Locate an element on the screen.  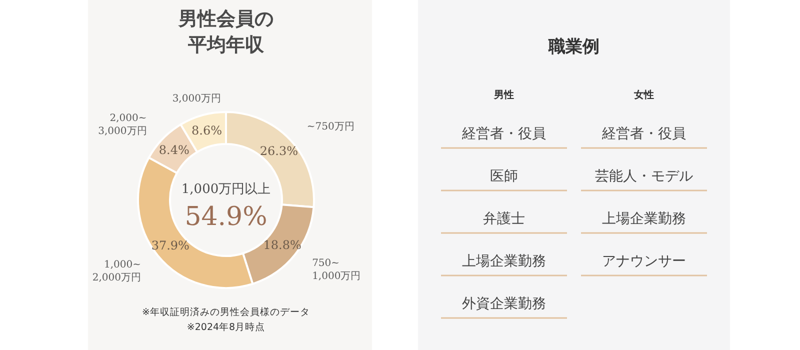
text: 外資企業勤務 is located at coordinates (504, 304).